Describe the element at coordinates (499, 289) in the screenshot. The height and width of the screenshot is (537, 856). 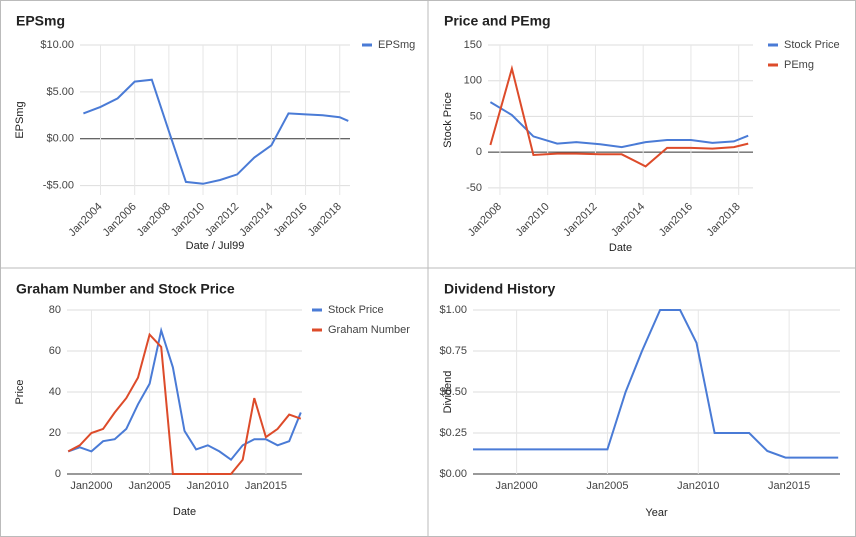
I see `chart-title: Dividend History` at that location.